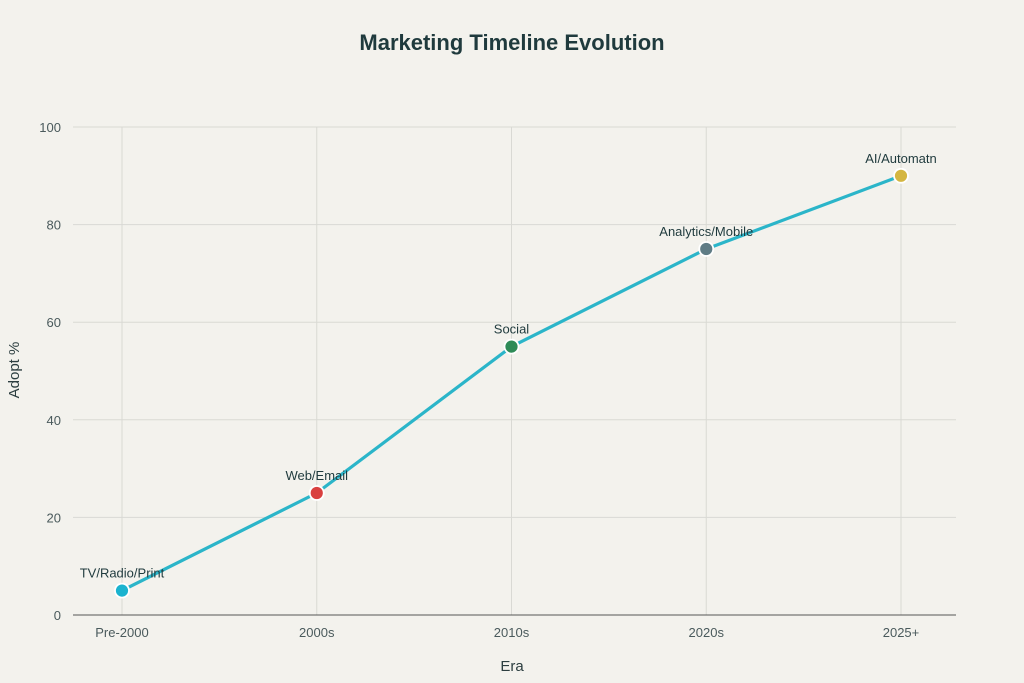 Image resolution: width=1024 pixels, height=683 pixels. What do you see at coordinates (122, 573) in the screenshot?
I see `data-point-label: TV/Radio/Print` at bounding box center [122, 573].